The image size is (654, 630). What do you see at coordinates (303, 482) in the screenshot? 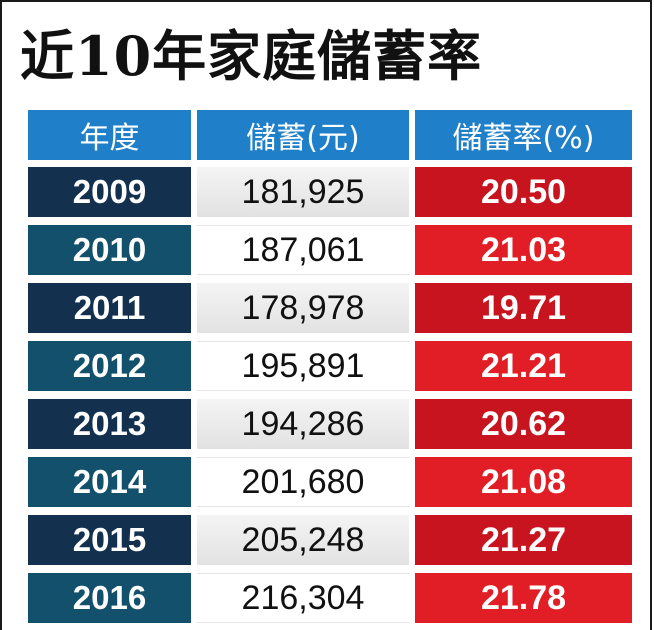
I see `savings-cell: 201,680` at bounding box center [303, 482].